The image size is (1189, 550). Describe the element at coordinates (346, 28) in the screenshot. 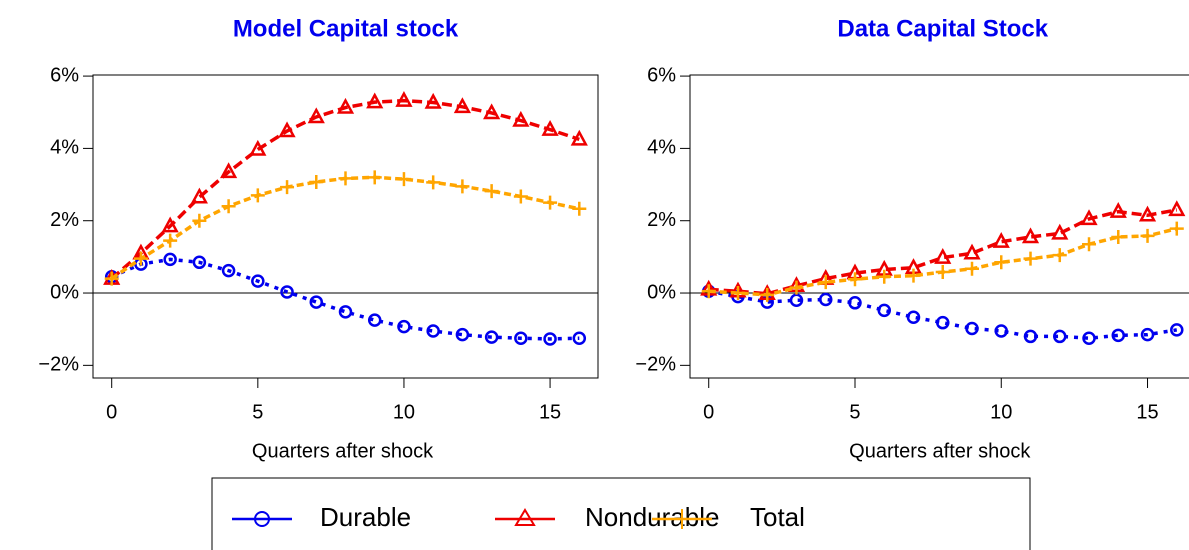

I see `chart-title: Model Capital stock` at that location.